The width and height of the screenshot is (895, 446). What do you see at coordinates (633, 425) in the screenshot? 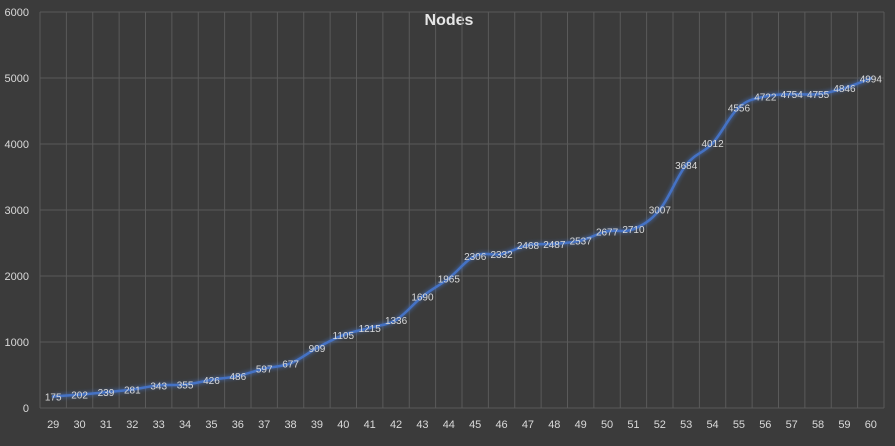
I see `x-tick-label: 51` at bounding box center [633, 425].